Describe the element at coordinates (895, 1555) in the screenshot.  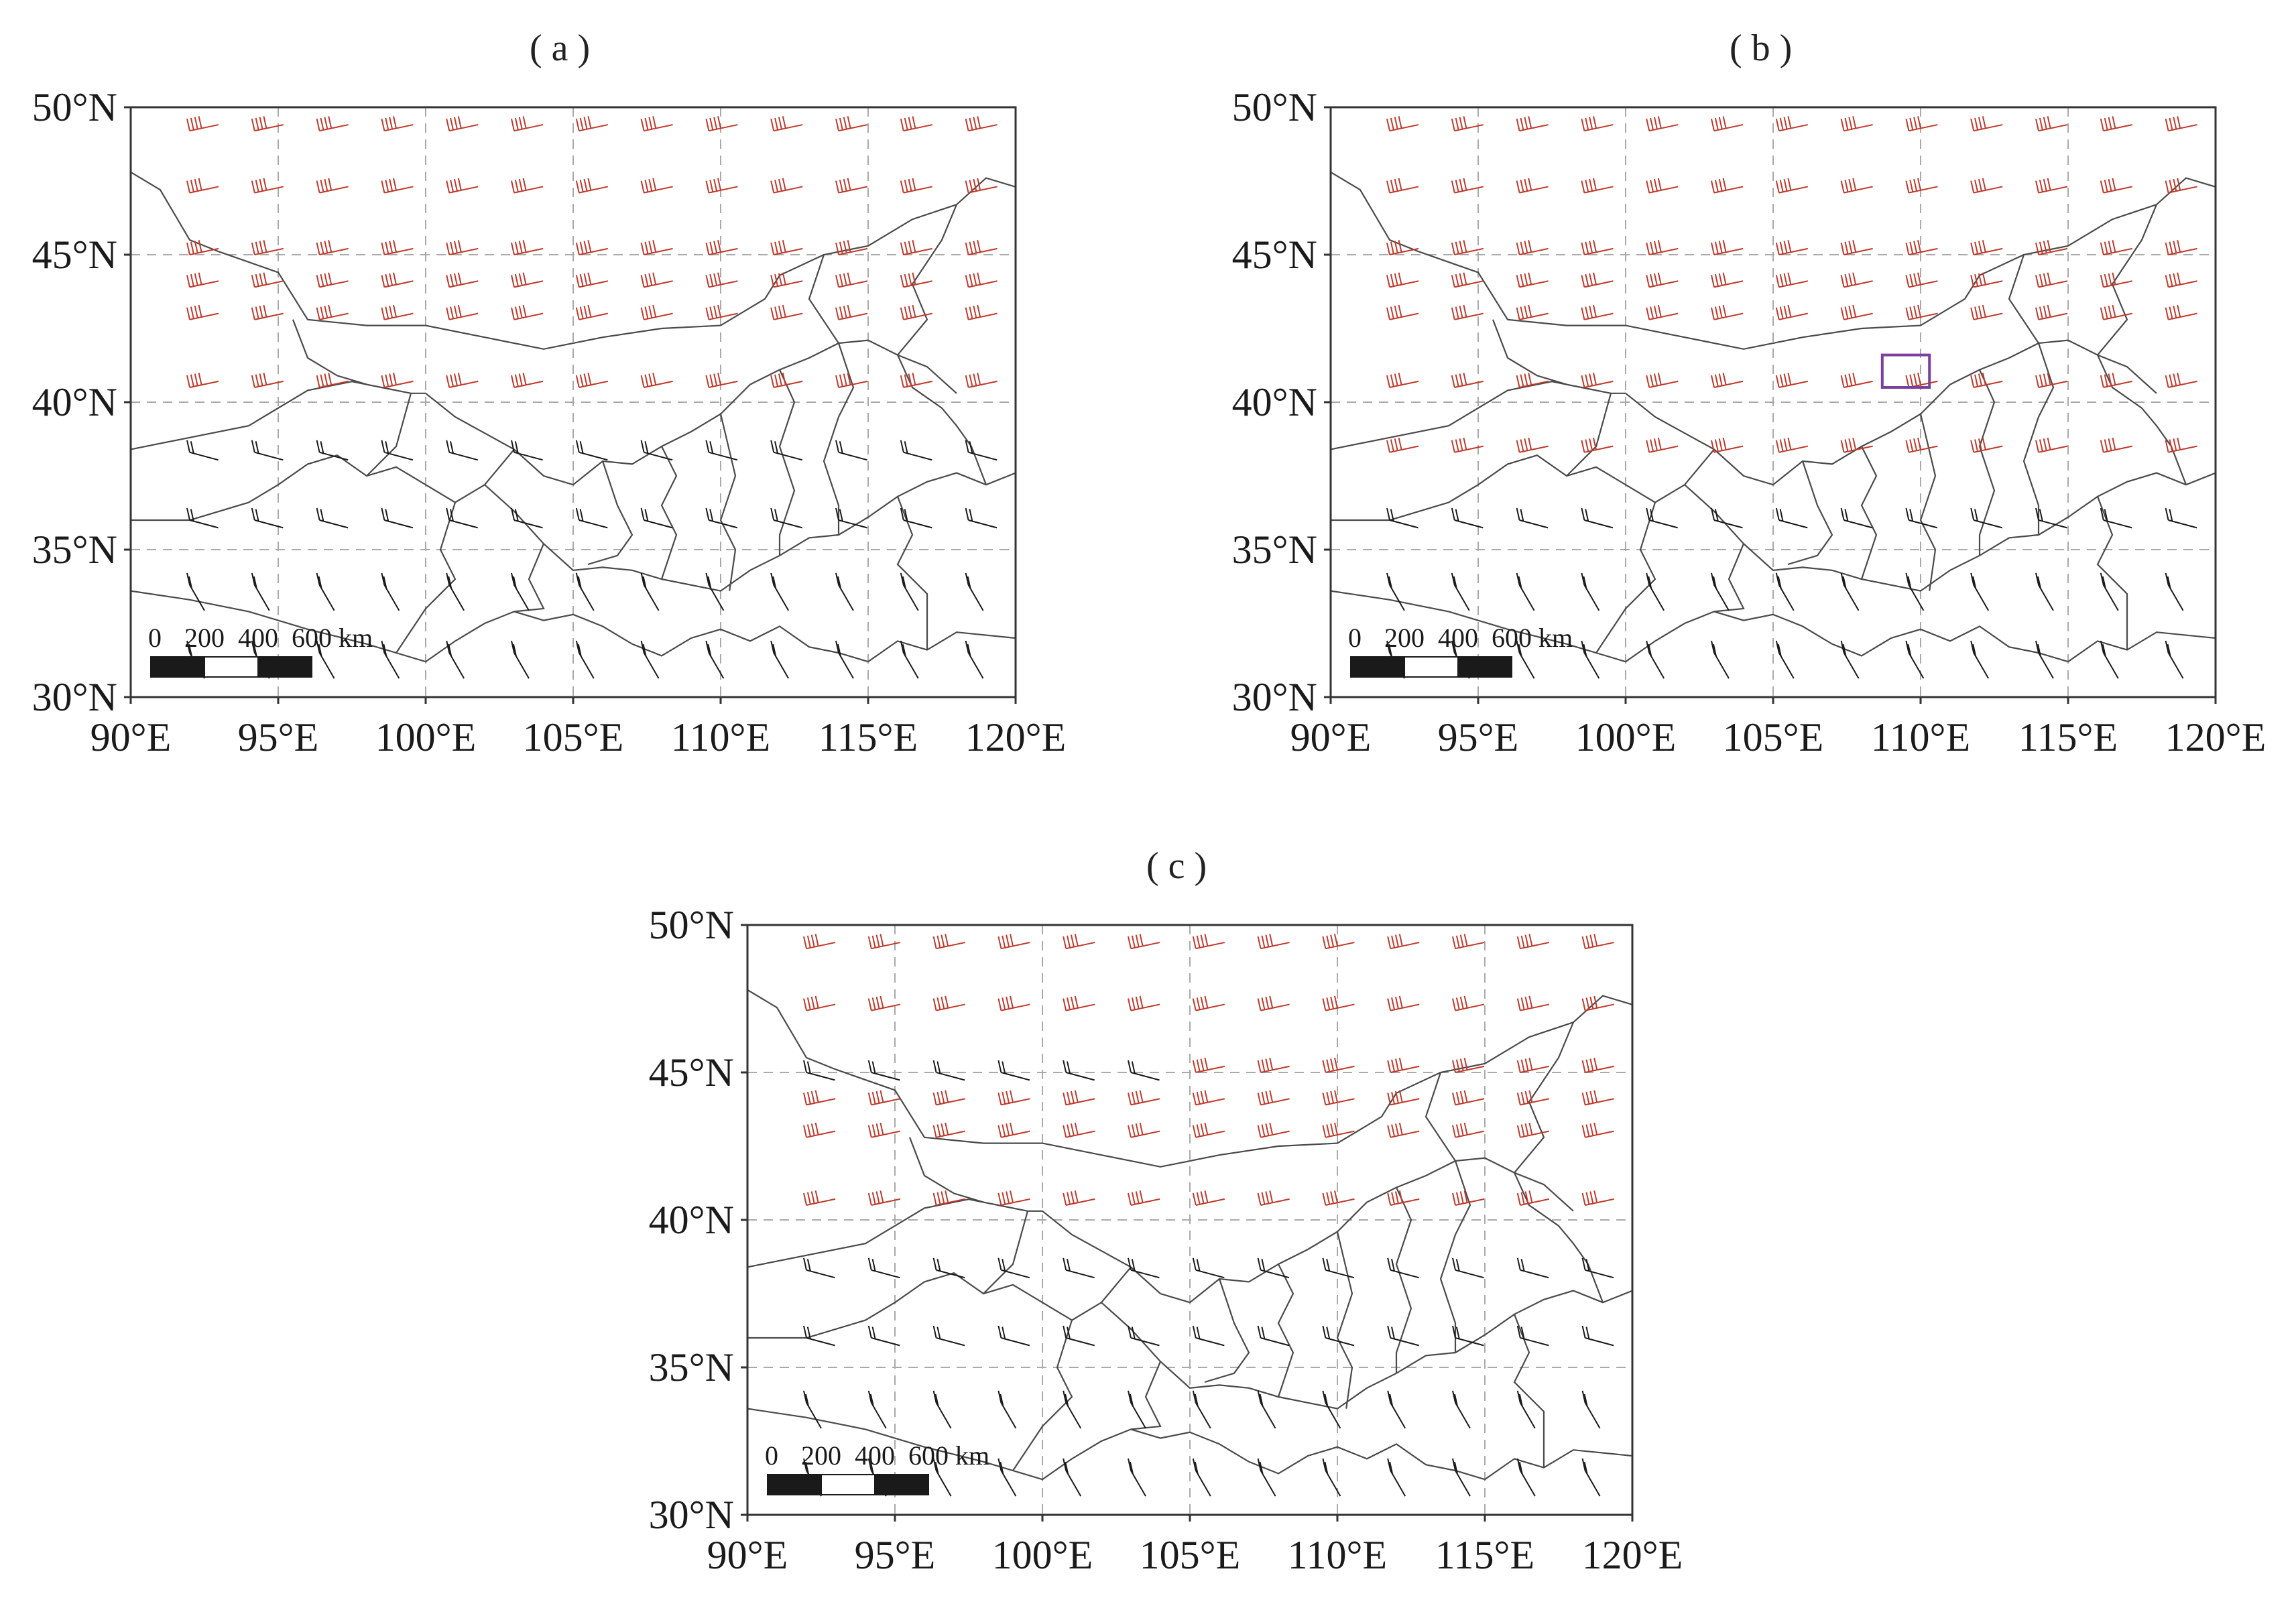
I see `lon-tick-label: 95°E` at that location.